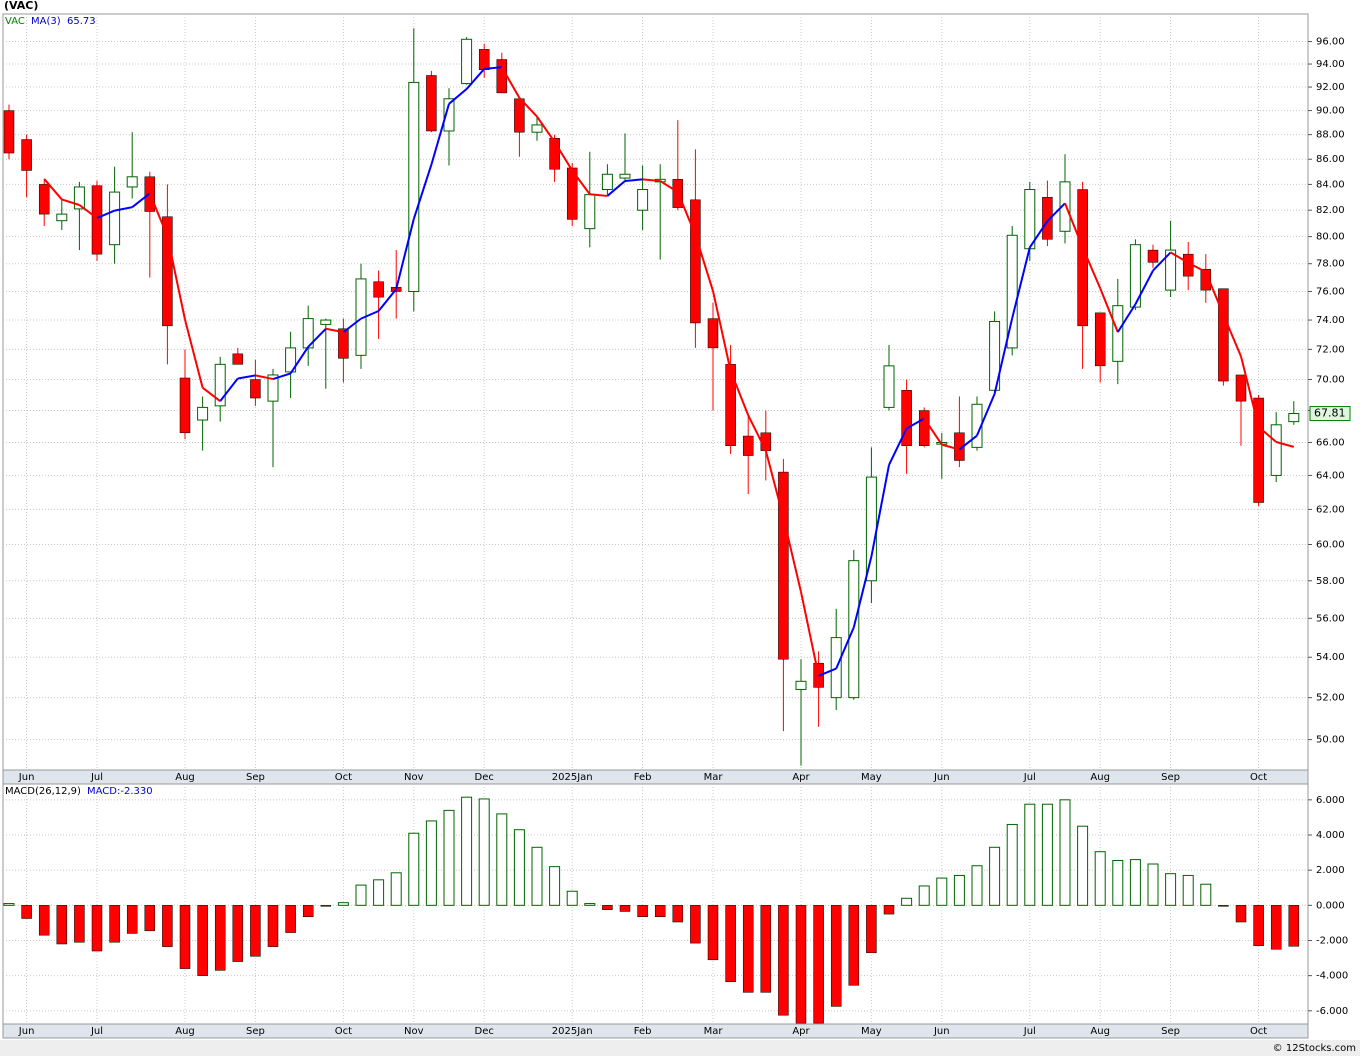  I want to click on y-tick-label: 84.00, so click(1330, 184).